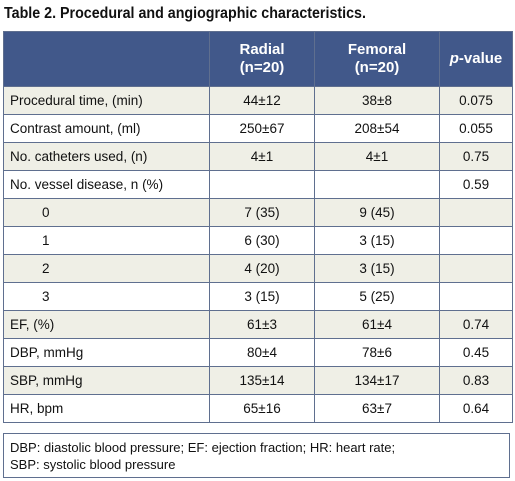 Image resolution: width=515 pixels, height=481 pixels. Describe the element at coordinates (106, 156) in the screenshot. I see `row-label: No. catheters used, (n)` at that location.